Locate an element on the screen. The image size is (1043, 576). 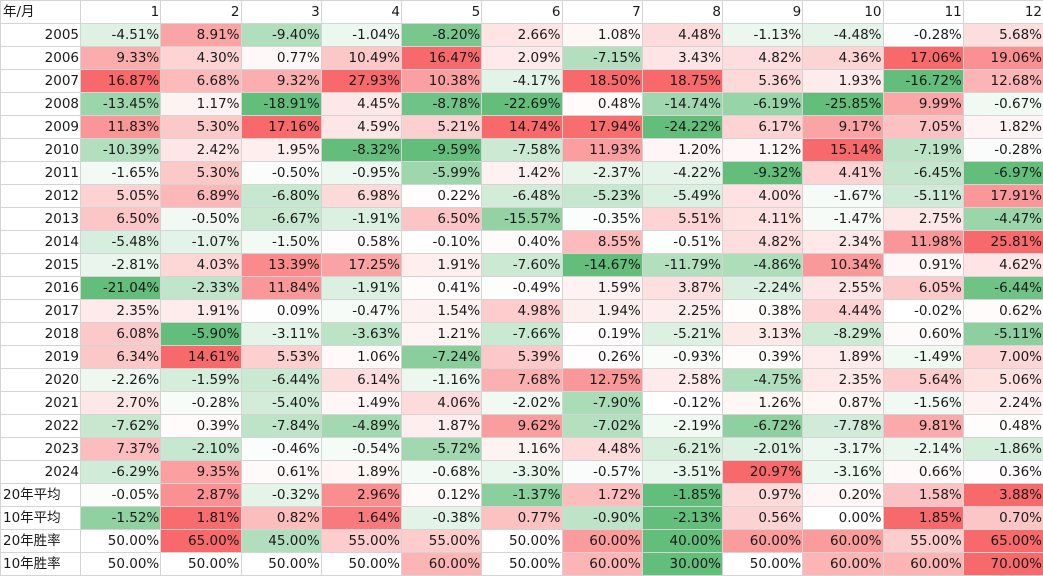
row-label-cell: 2015 is located at coordinates (40, 265).